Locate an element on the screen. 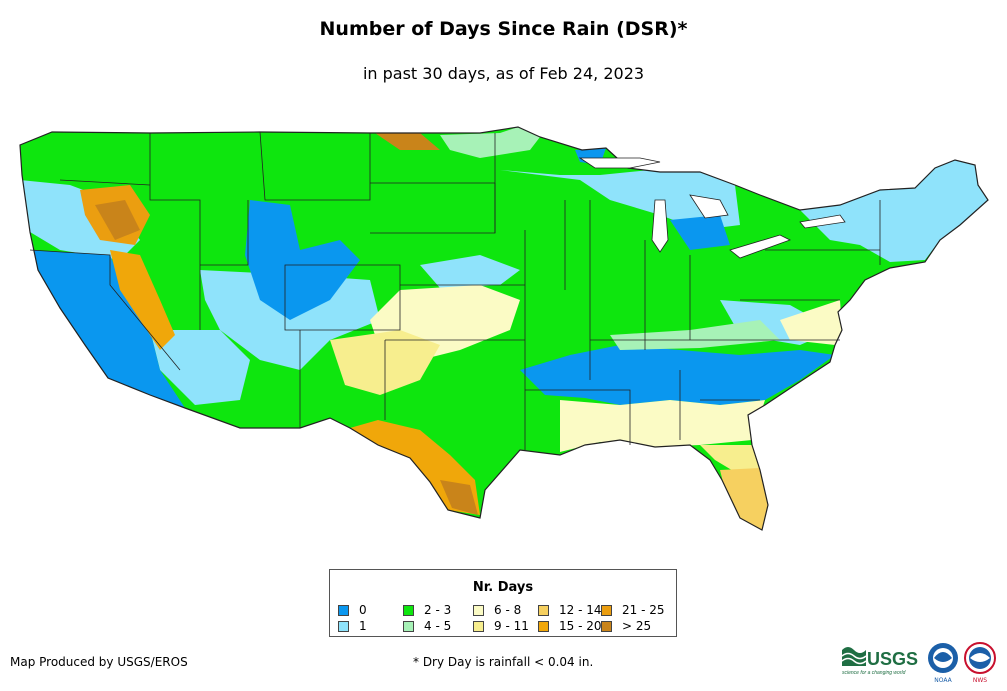  legend-item-12-14: 12 - 14 is located at coordinates (570, 610).